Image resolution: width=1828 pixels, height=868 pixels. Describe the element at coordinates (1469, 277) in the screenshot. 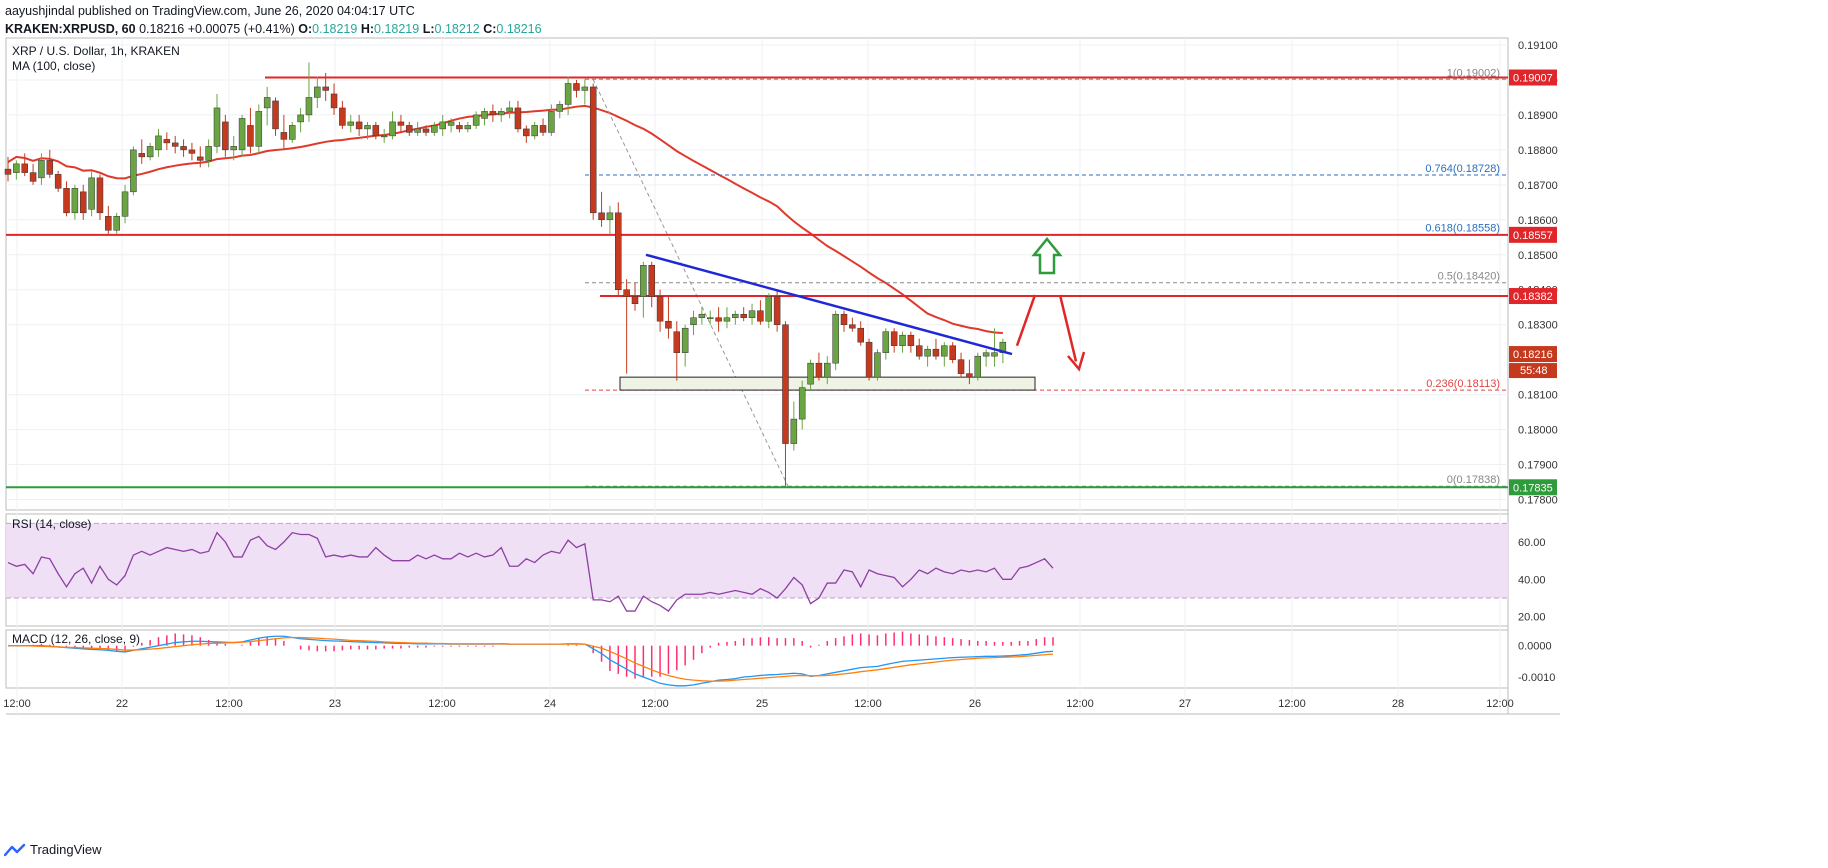

I see `fib-level-label: 0.5(0.18420)` at that location.